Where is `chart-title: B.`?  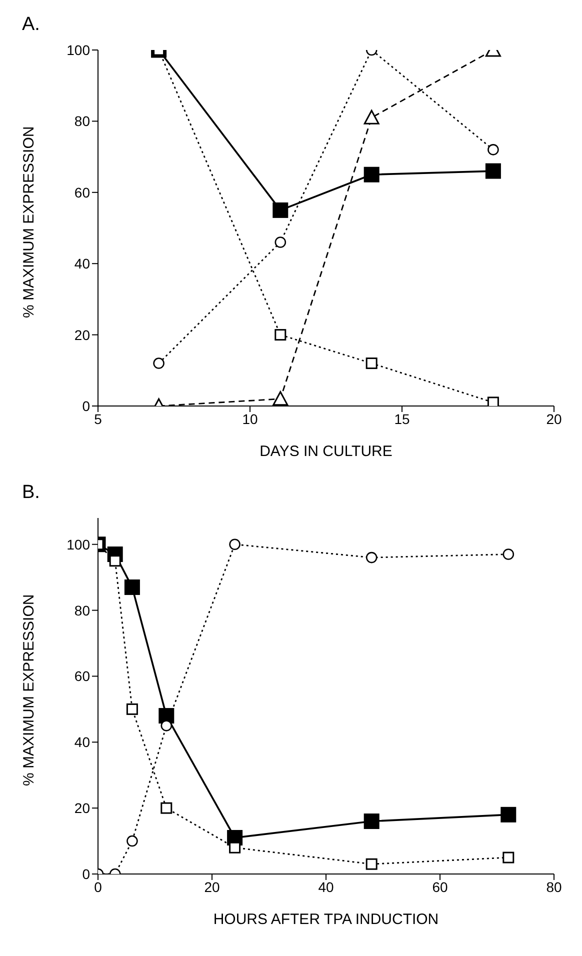
chart-title: B. is located at coordinates (31, 493).